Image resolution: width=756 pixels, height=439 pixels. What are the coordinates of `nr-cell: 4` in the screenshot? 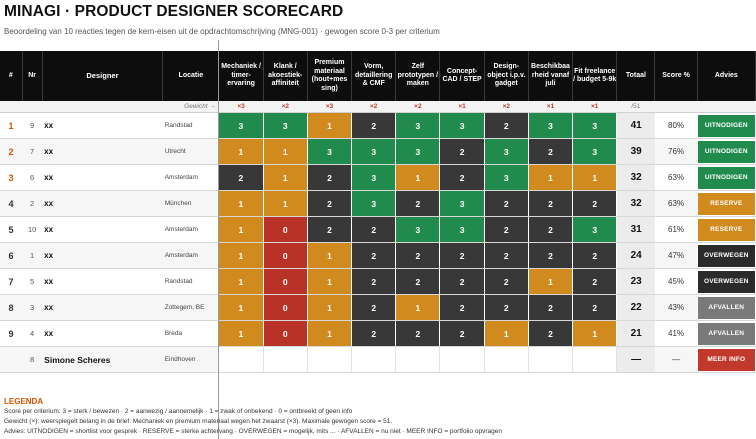 It's located at (32, 333).